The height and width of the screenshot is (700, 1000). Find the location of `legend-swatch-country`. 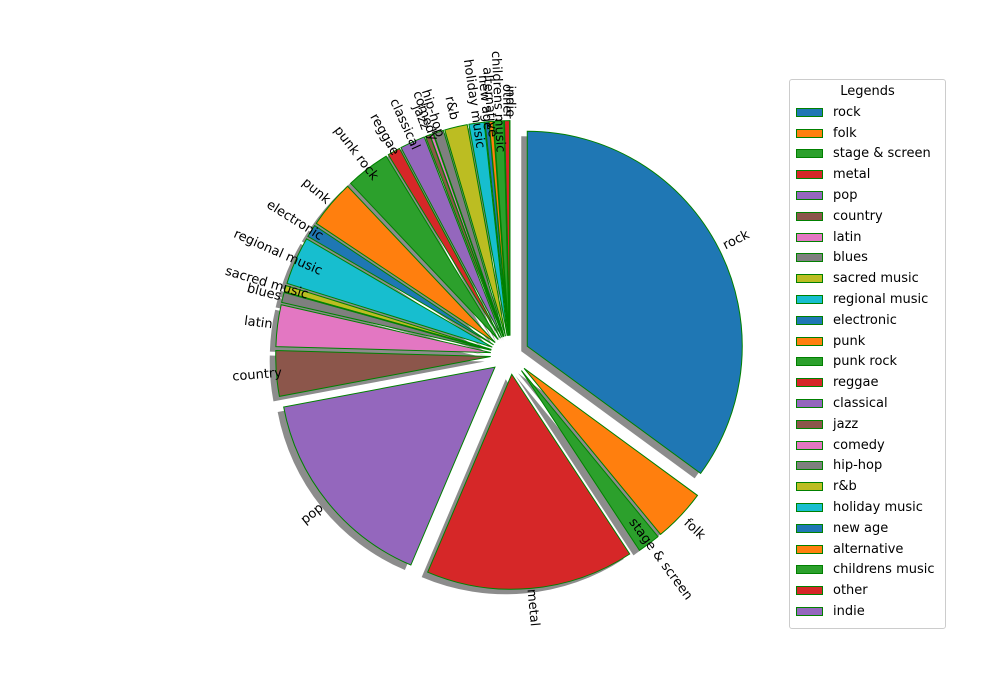

legend-swatch-country is located at coordinates (809, 216).